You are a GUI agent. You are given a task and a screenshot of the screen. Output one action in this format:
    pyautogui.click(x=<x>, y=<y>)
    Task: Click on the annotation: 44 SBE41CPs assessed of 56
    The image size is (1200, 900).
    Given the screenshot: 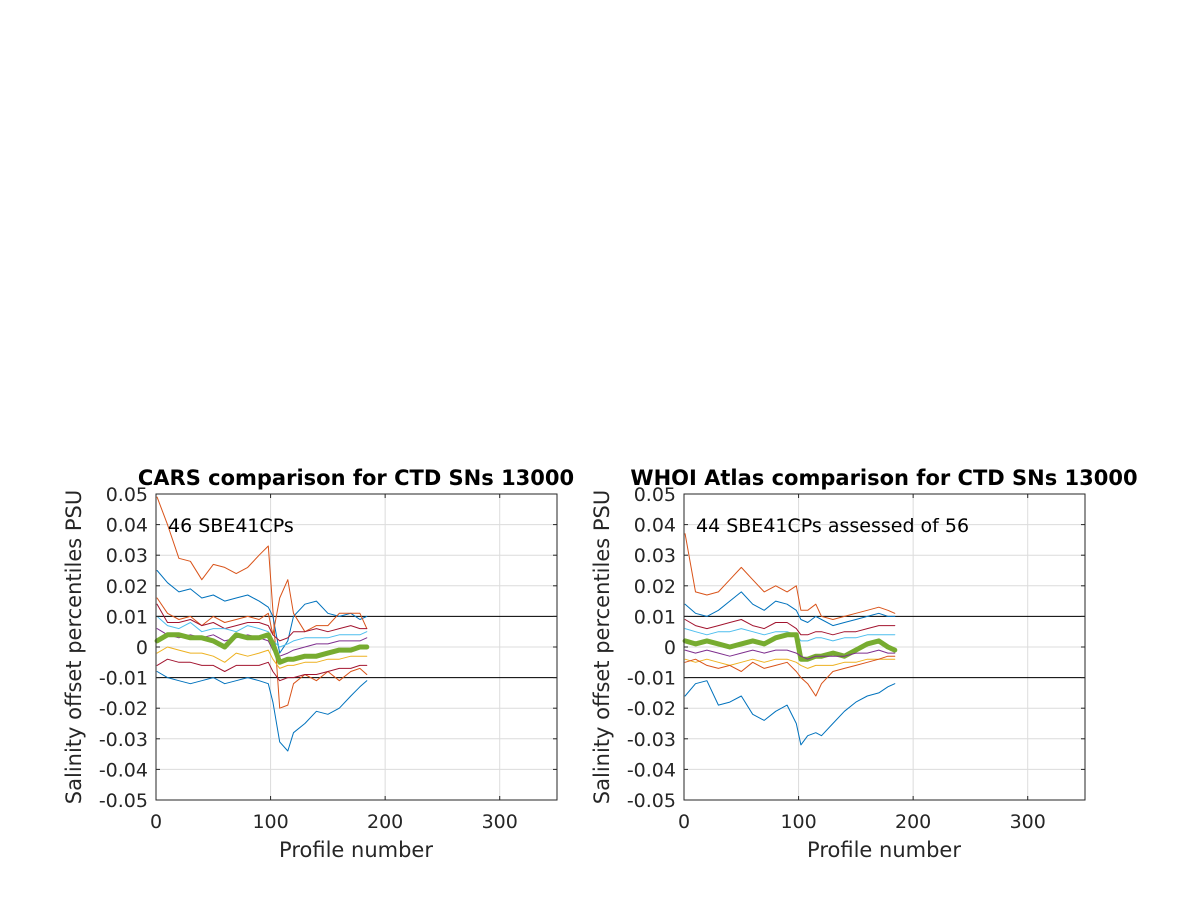 What is the action you would take?
    pyautogui.click(x=832, y=526)
    